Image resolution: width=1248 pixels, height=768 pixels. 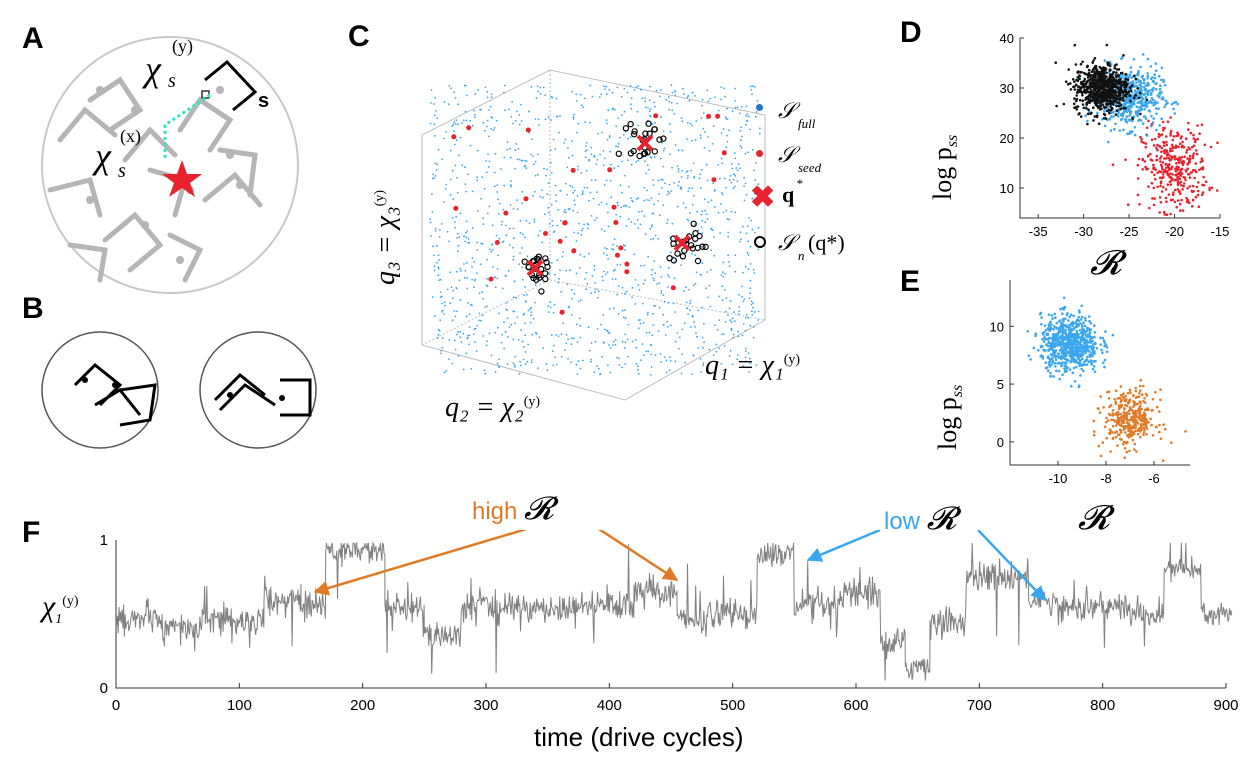 I want to click on x-tick-label: 0, so click(x=116, y=705).